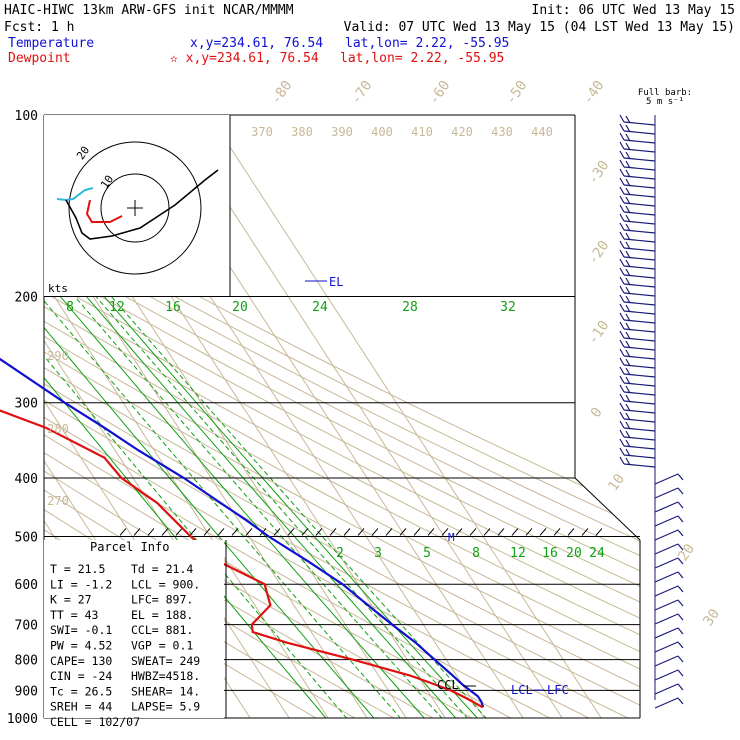 The height and width of the screenshot is (740, 740). I want to click on pressure-tick-label: 500, so click(26, 537).